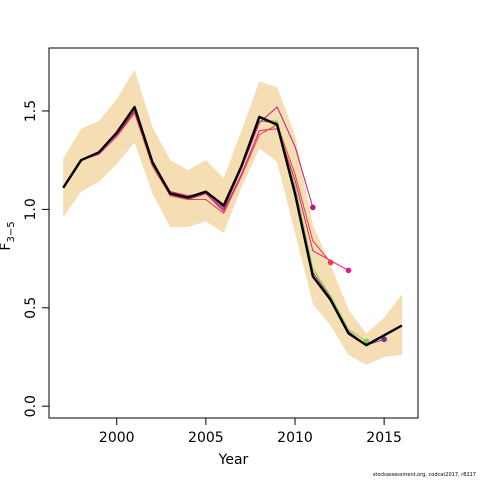 The width and height of the screenshot is (480, 480). What do you see at coordinates (31, 308) in the screenshot?
I see `y-tick-label: 0.5` at bounding box center [31, 308].